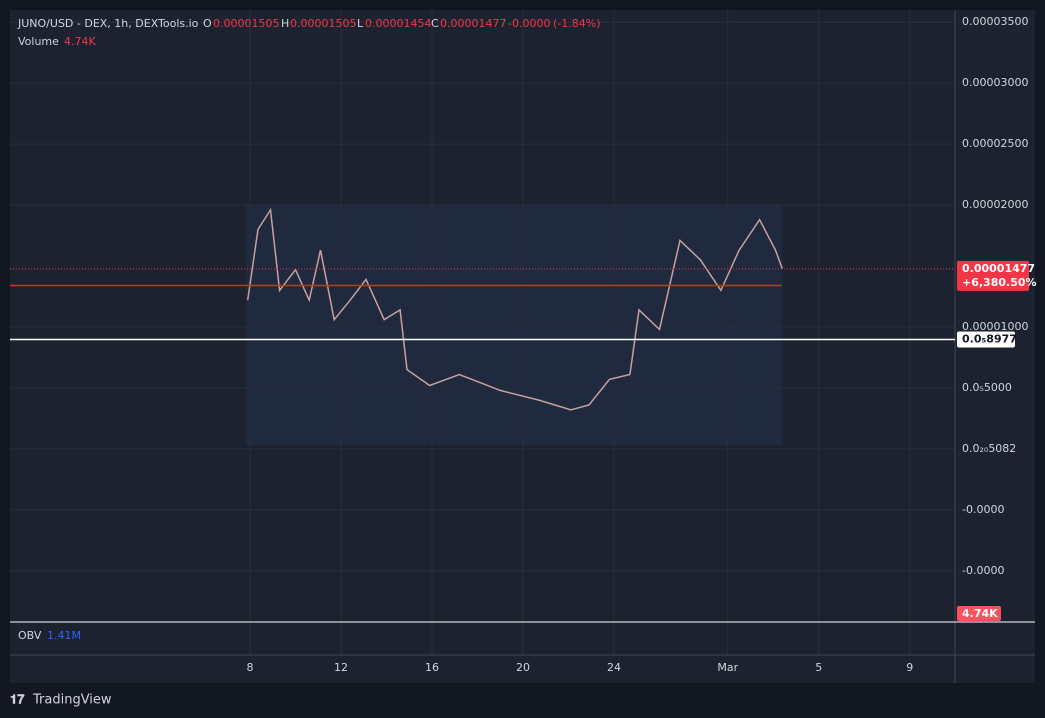  I want to click on obv: 1.41M, so click(64, 635).